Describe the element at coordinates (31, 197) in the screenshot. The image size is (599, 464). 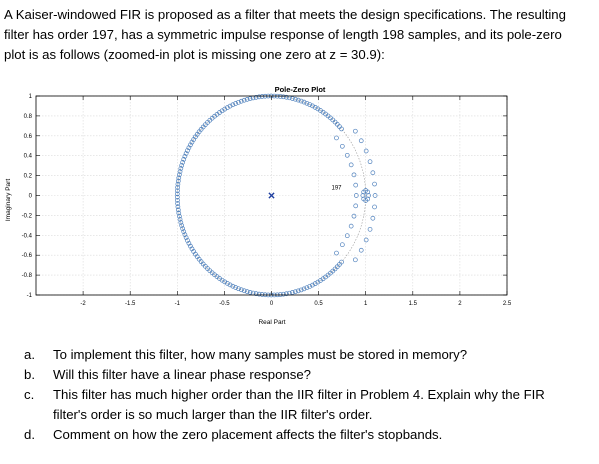
I see `y-tick-label: 0` at that location.